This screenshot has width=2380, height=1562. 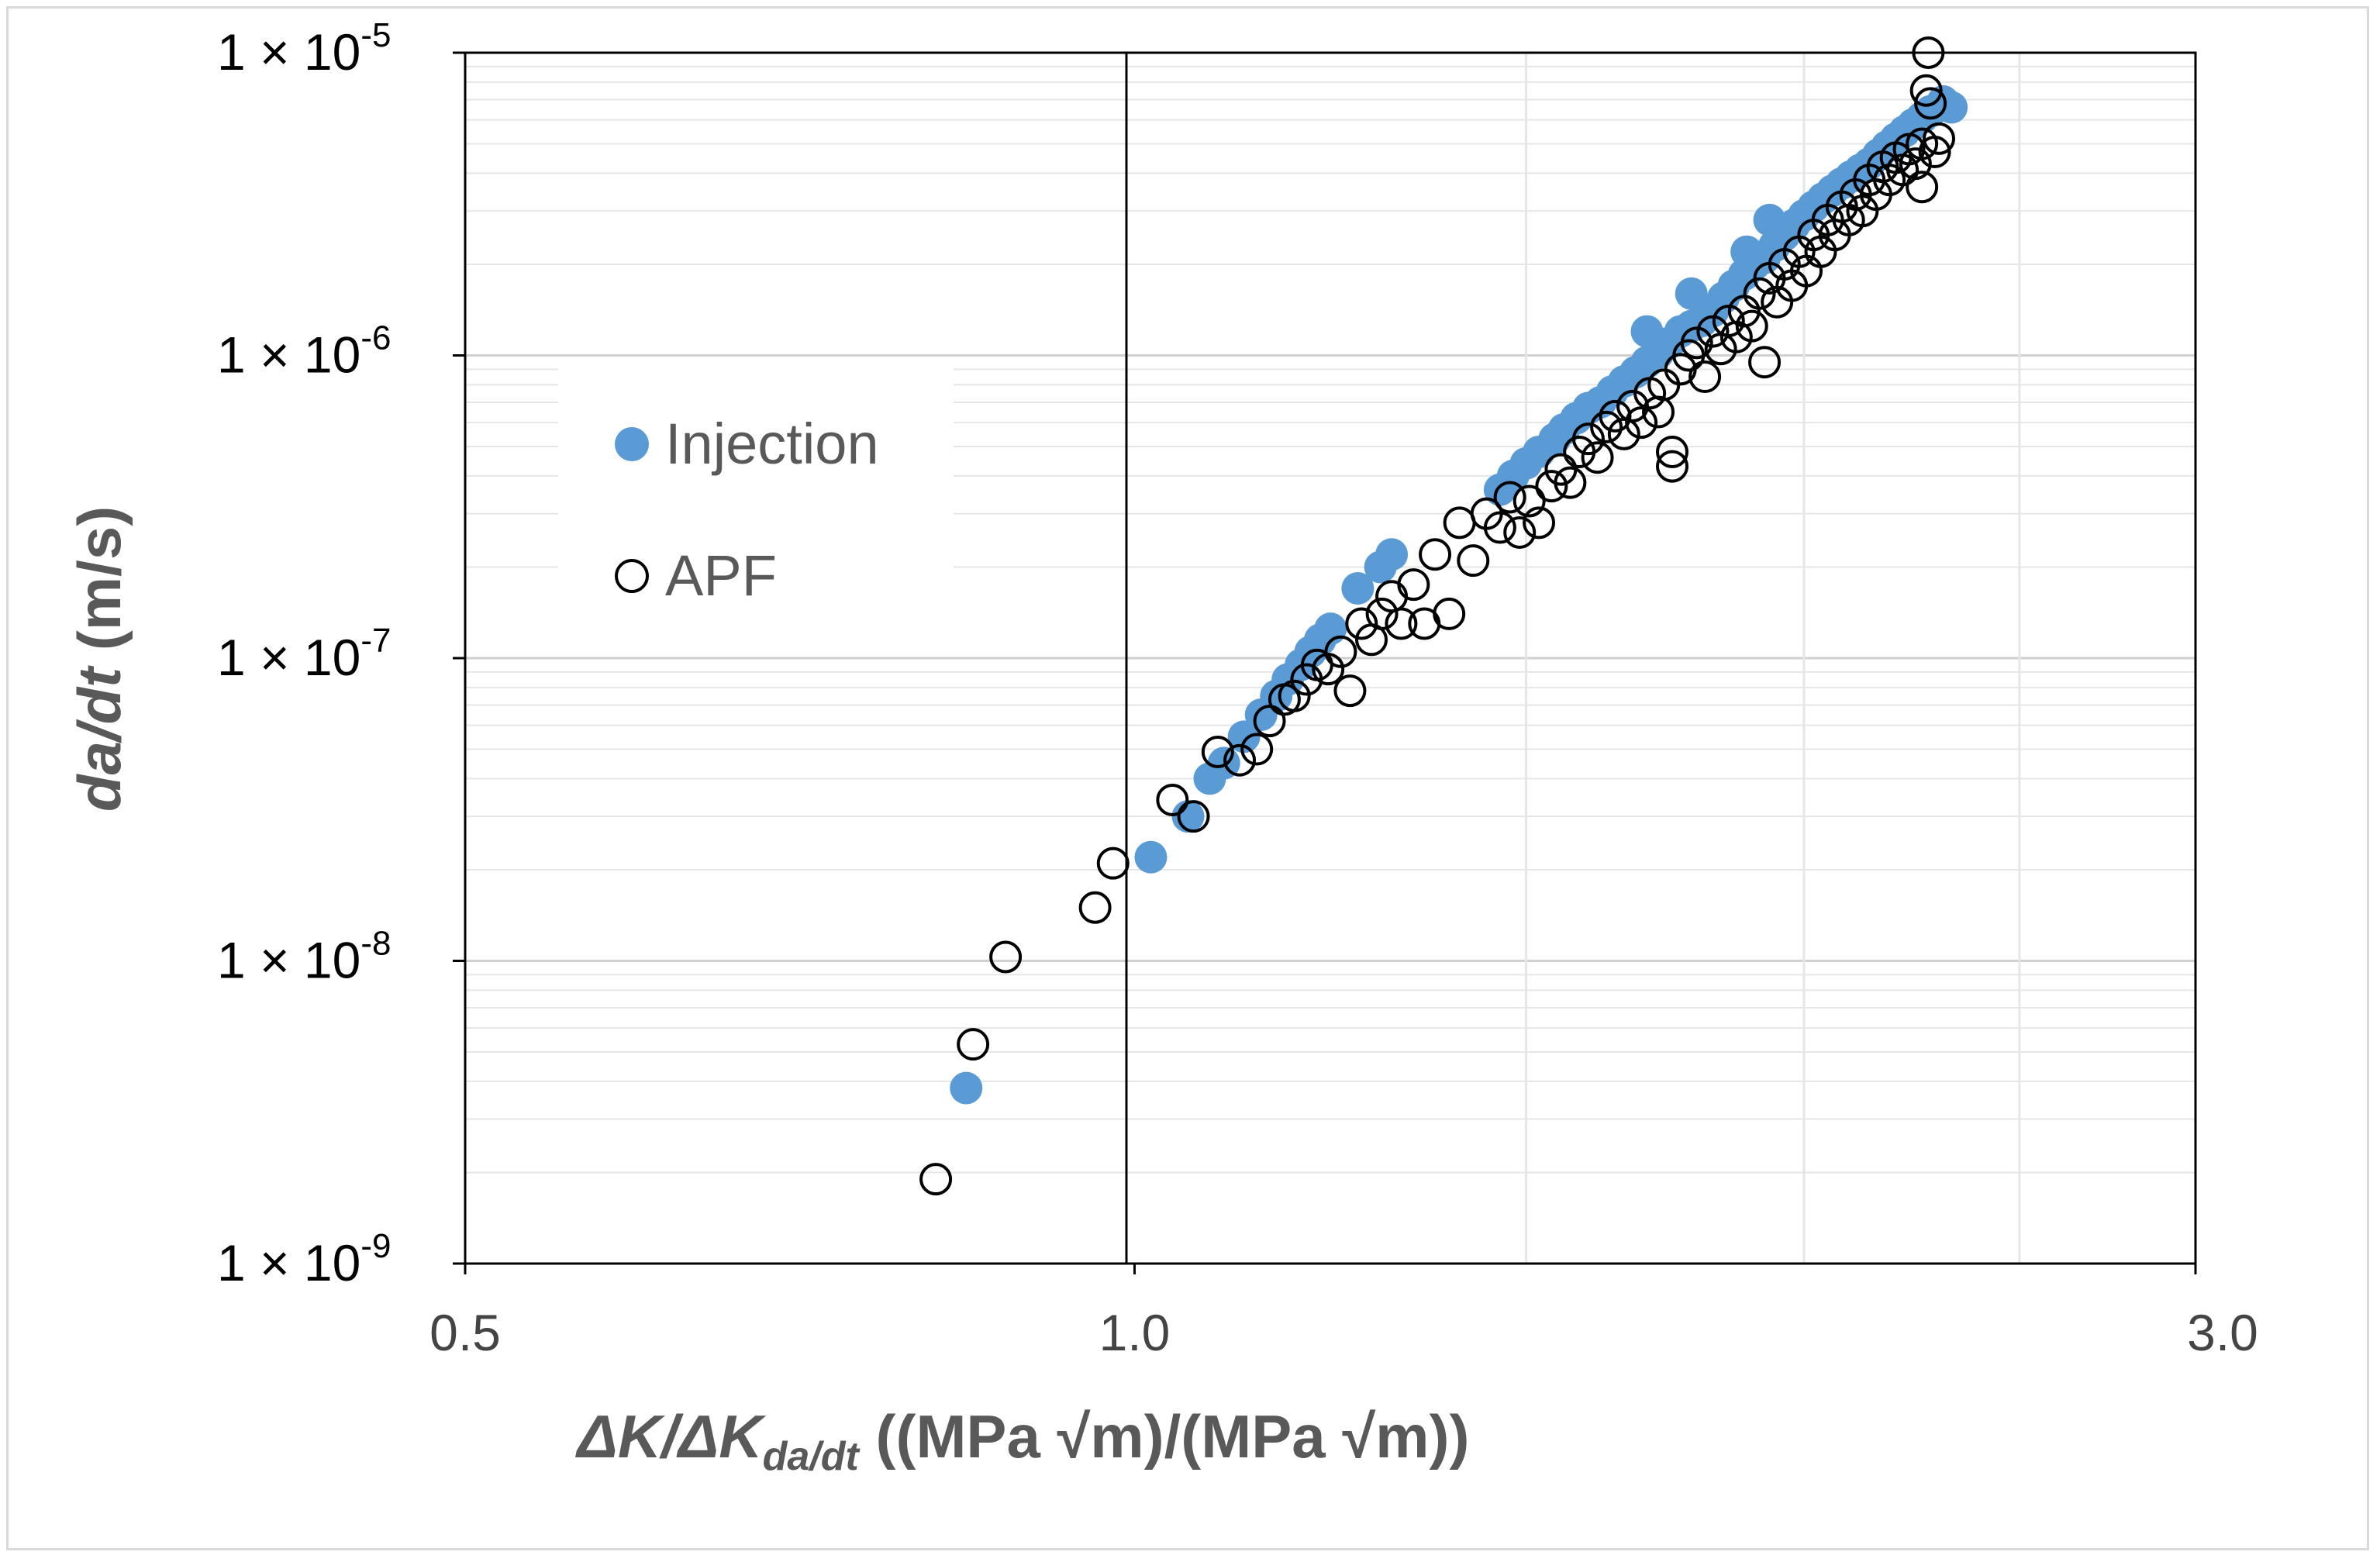 I want to click on x-axis-label-units: ((MPa √m)/(MPa √m)), so click(x=1164, y=1436).